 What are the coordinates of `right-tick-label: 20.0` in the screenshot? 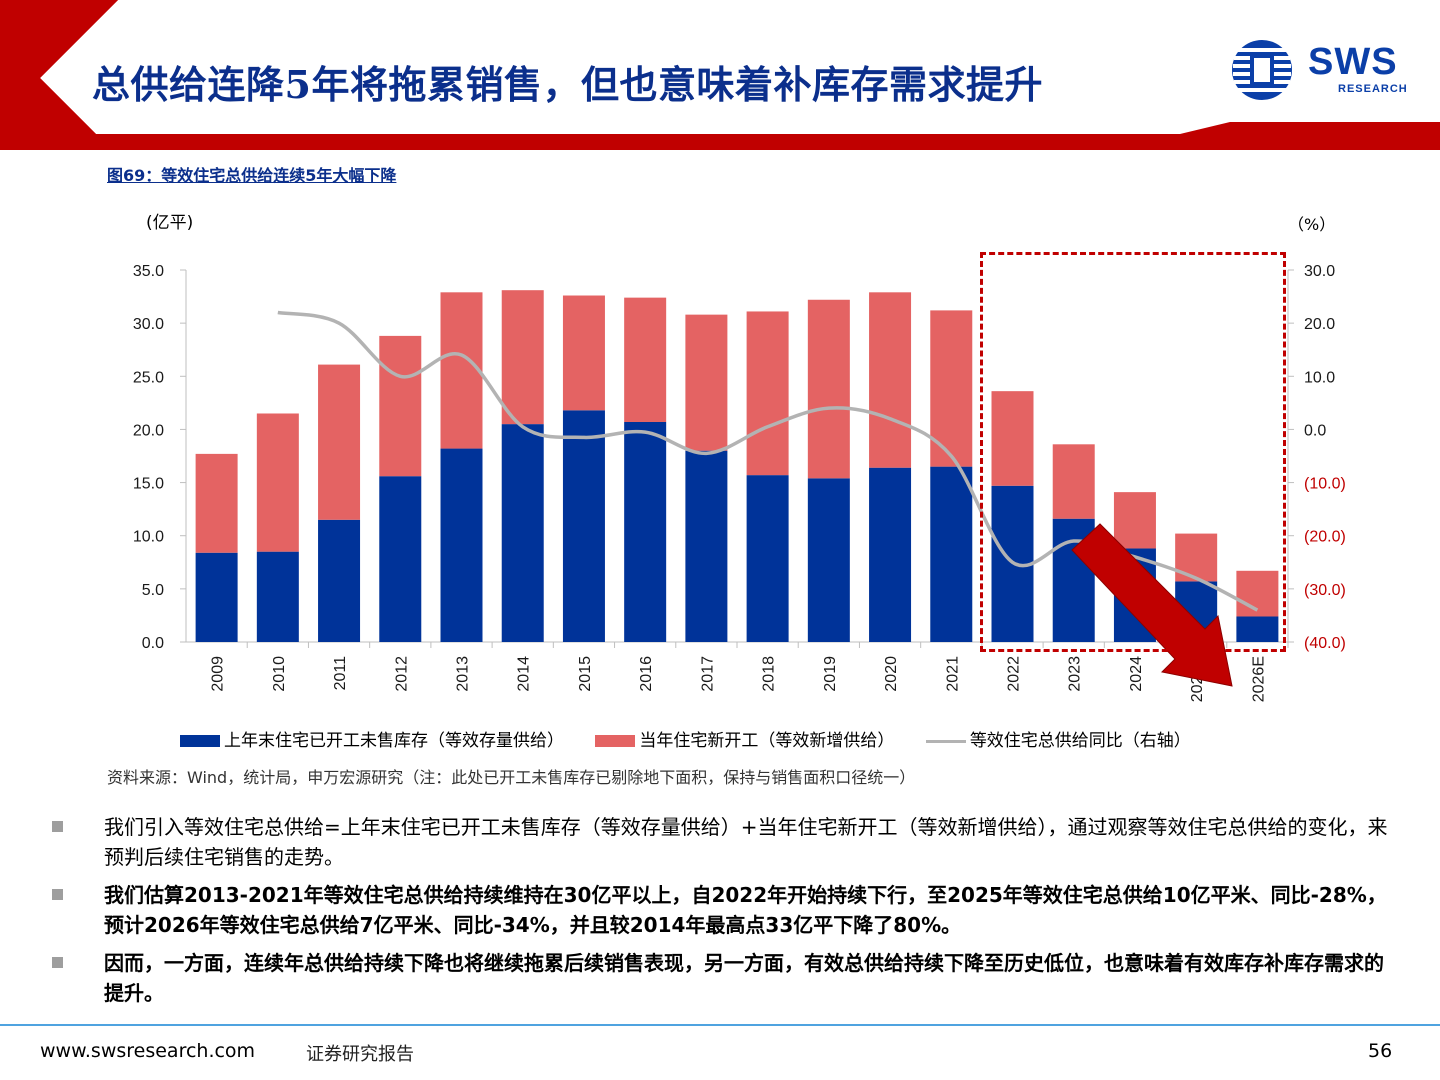 It's located at (1319, 324).